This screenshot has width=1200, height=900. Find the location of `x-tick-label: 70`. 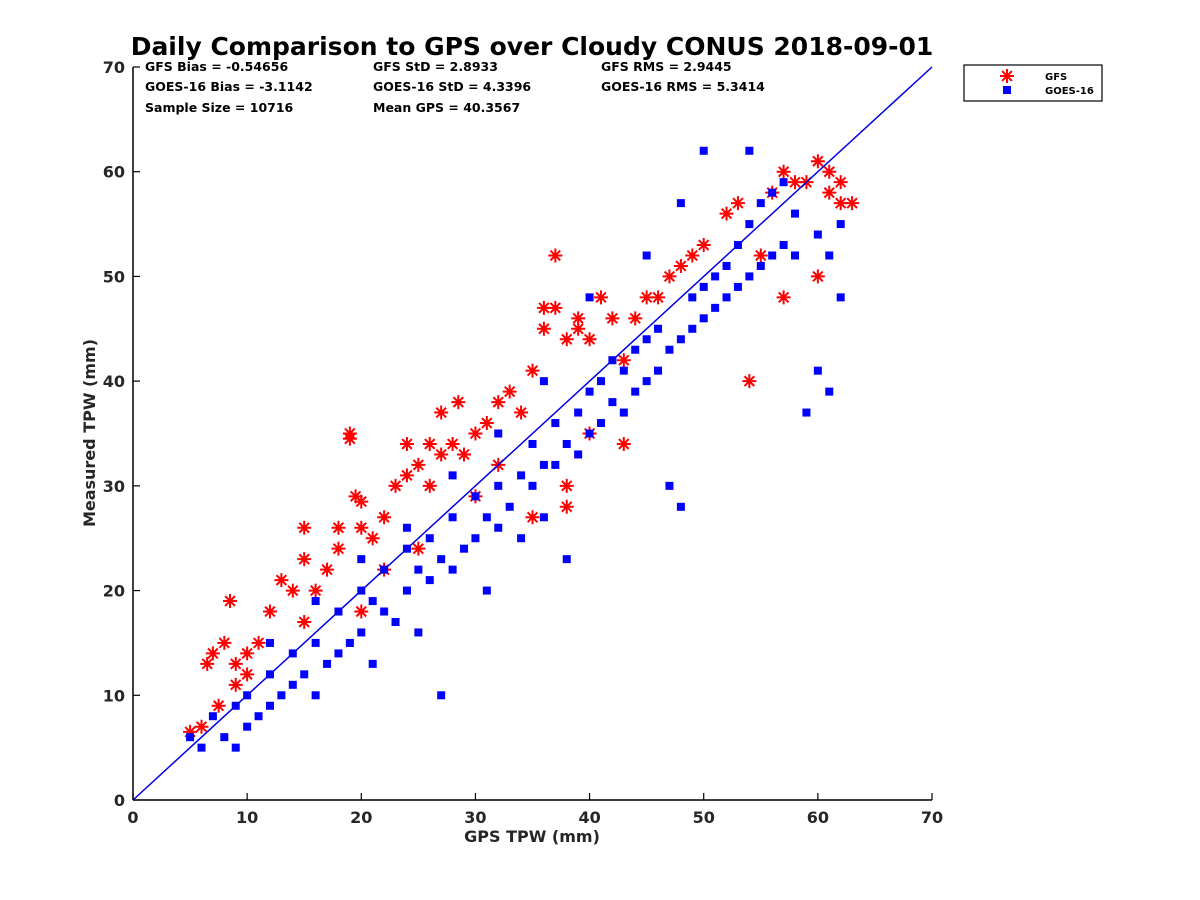

x-tick-label: 70 is located at coordinates (932, 817).